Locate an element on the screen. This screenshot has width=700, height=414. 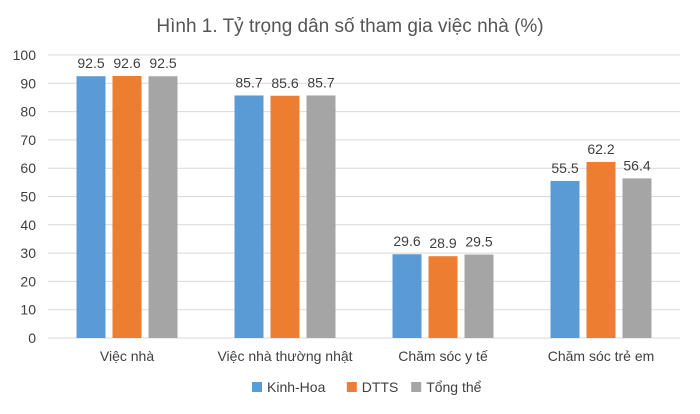
legend: Kinh-Hoa DTTS Tổng thể is located at coordinates (367, 387).